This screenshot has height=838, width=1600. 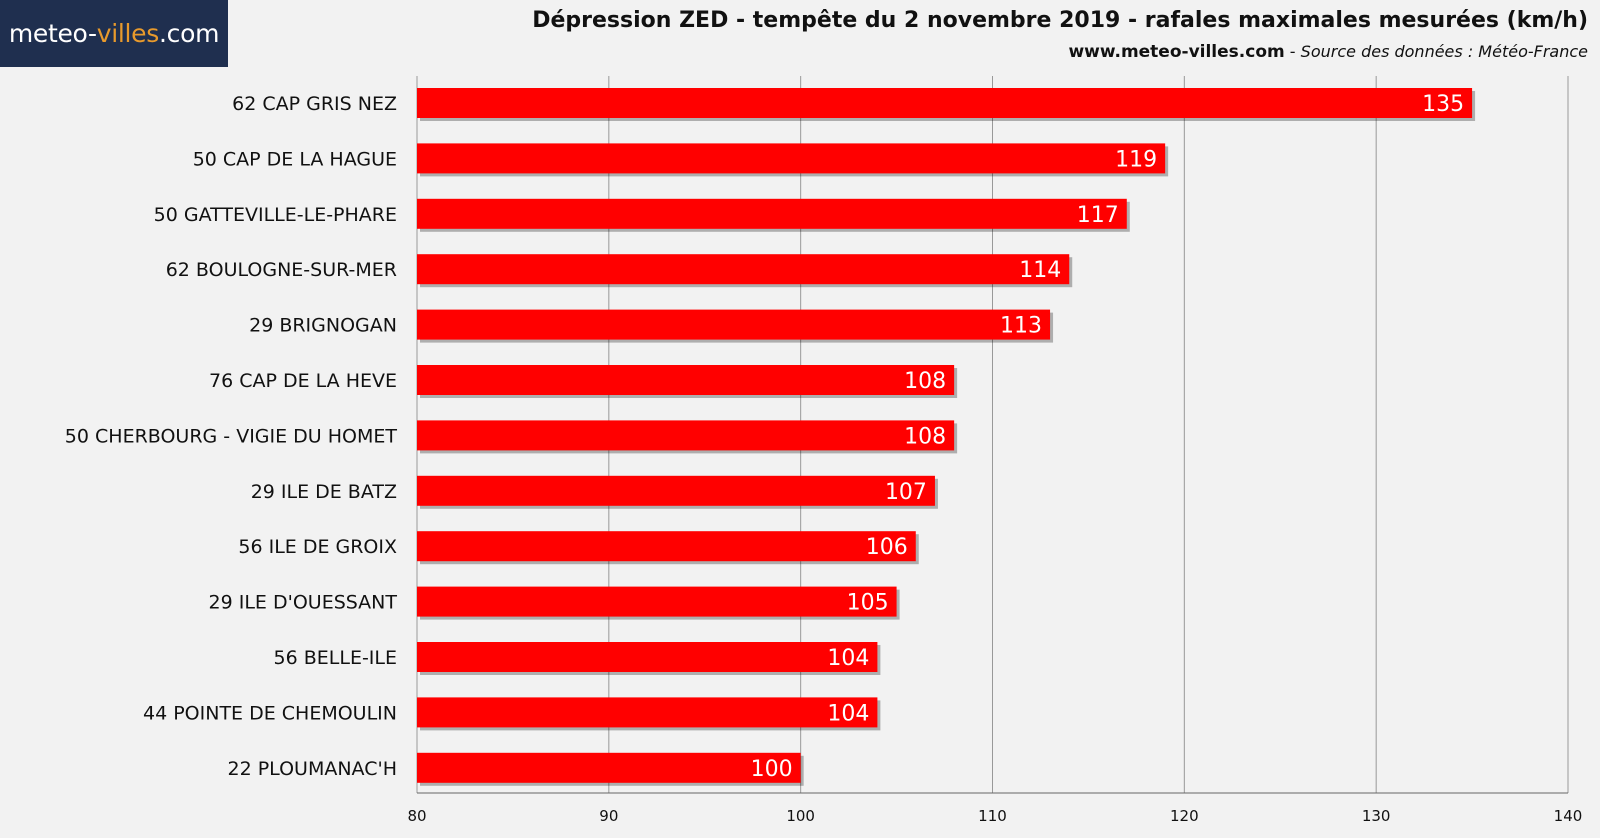 I want to click on x-tick-label: 140, so click(x=1568, y=816).